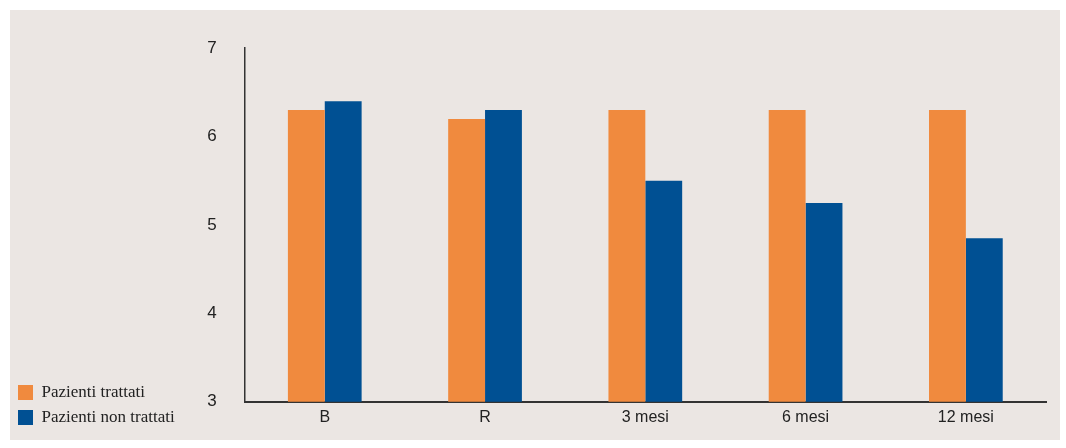 The width and height of the screenshot is (1066, 448). I want to click on x-tick-label: 3 mesi, so click(645, 416).